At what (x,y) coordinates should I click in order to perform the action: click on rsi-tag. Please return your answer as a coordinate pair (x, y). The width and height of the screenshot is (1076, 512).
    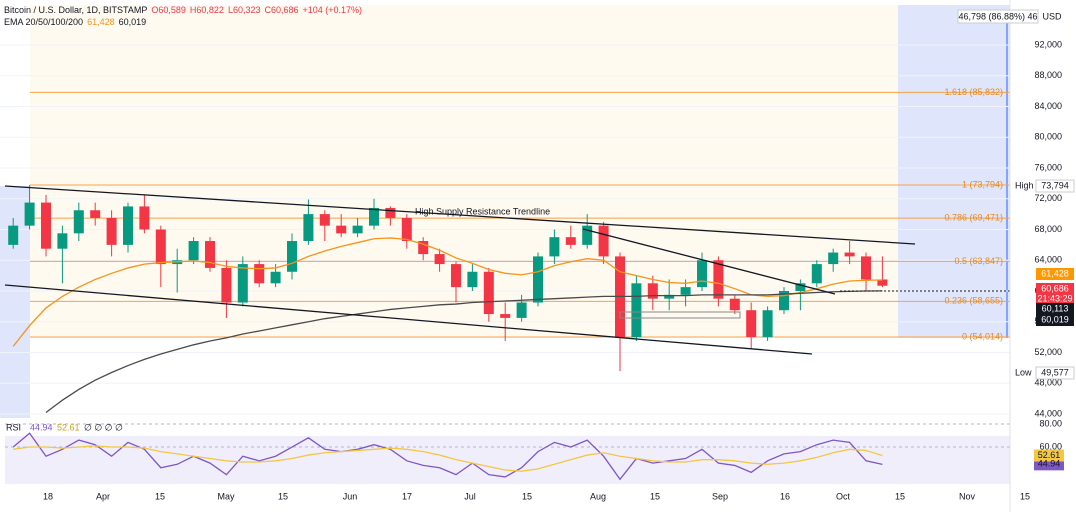
    Looking at the image, I should click on (1049, 455).